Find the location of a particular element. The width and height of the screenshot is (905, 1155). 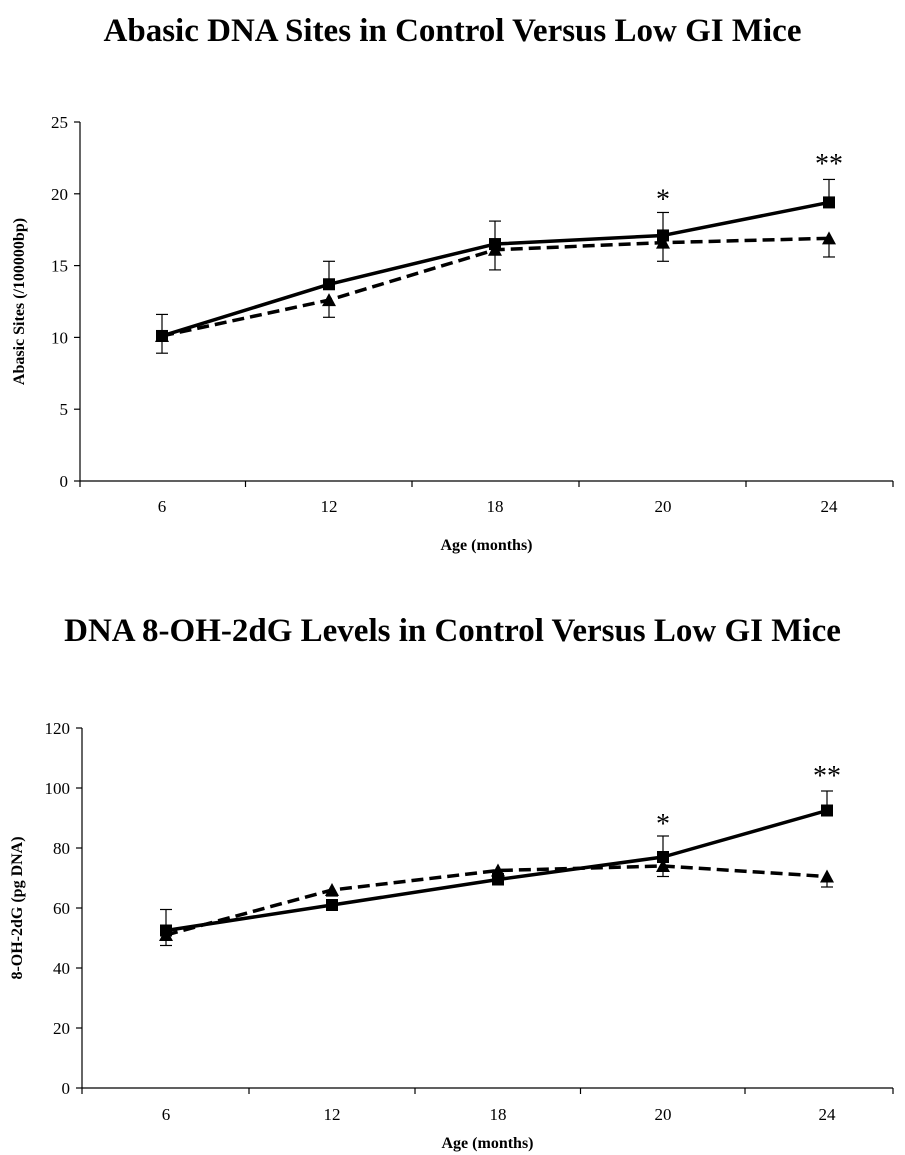

y-axis-title: Abasic Sites (/100000bp) is located at coordinates (19, 301).